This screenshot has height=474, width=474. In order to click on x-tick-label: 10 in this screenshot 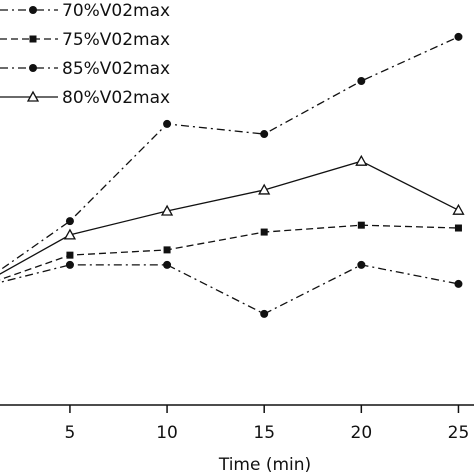, I will do `click(167, 433)`.